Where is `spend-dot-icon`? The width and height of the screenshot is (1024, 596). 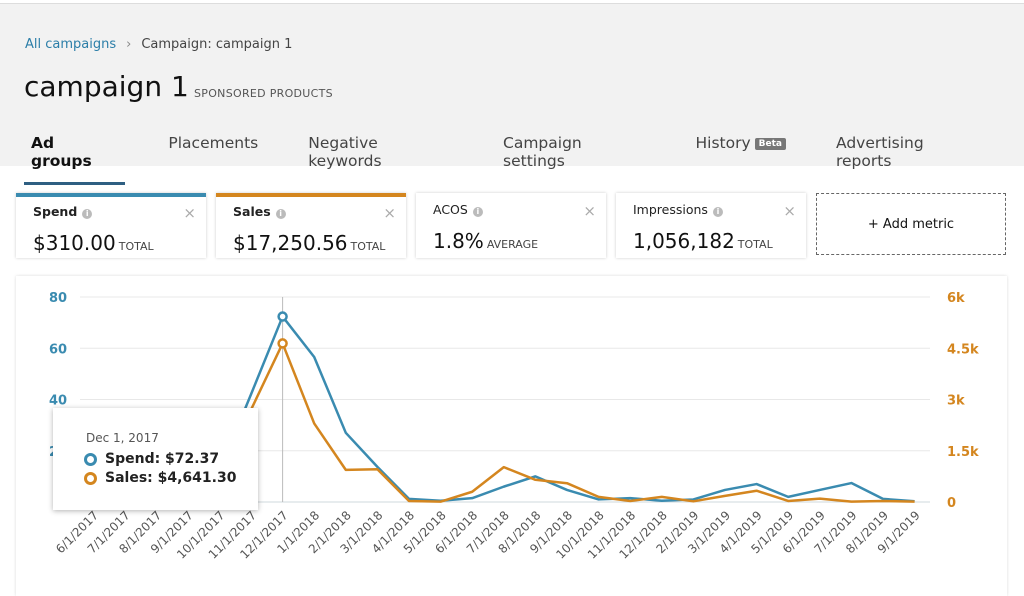
spend-dot-icon is located at coordinates (90, 459).